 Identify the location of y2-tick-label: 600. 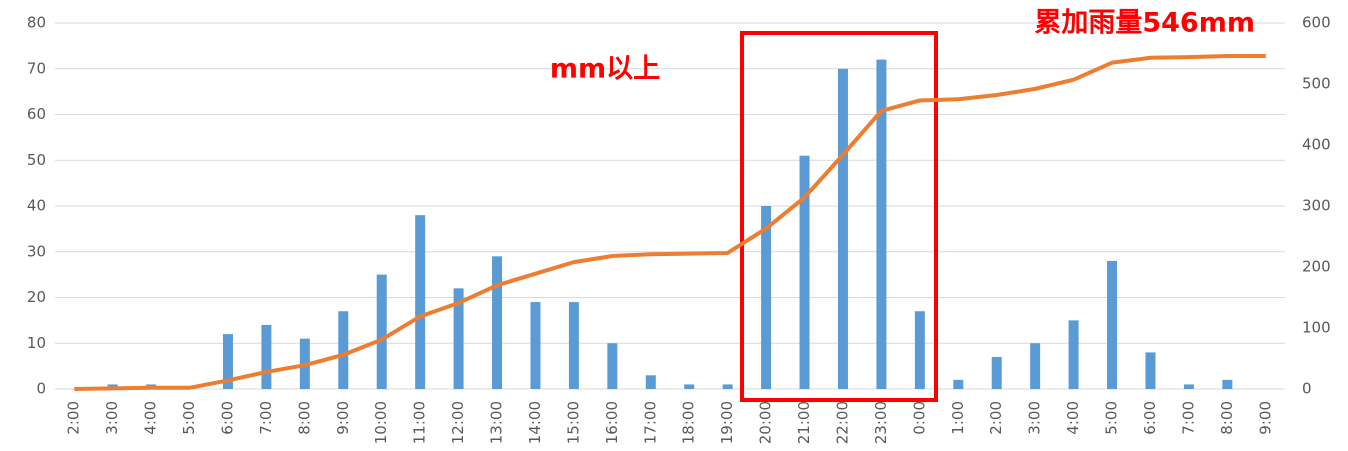
(1316, 23).